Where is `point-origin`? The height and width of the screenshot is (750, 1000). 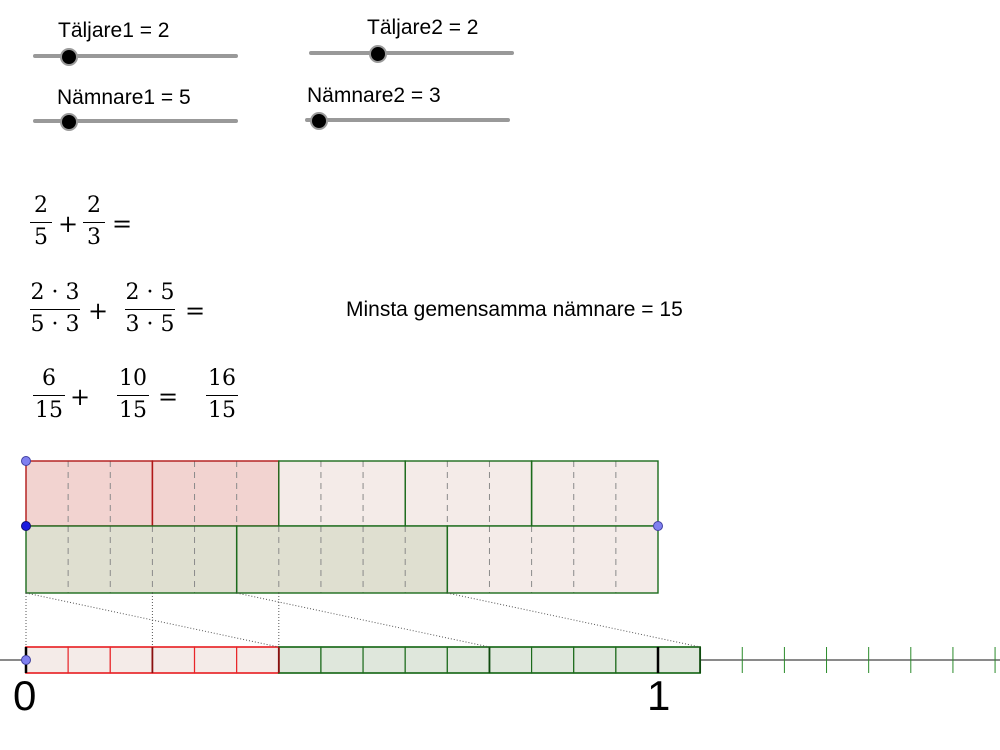 point-origin is located at coordinates (26, 660).